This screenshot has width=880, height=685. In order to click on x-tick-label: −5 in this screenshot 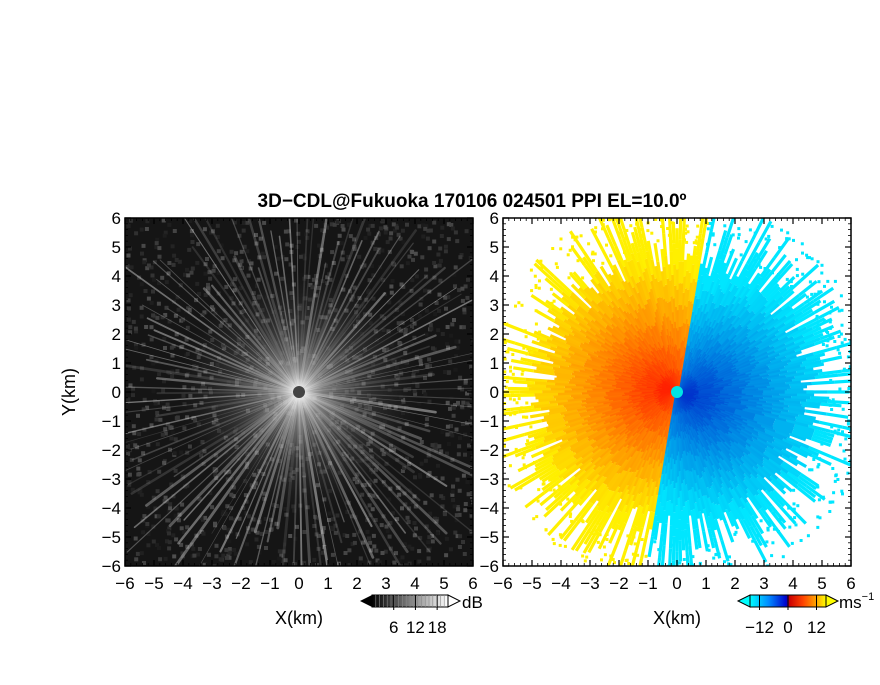, I will do `click(153, 583)`.